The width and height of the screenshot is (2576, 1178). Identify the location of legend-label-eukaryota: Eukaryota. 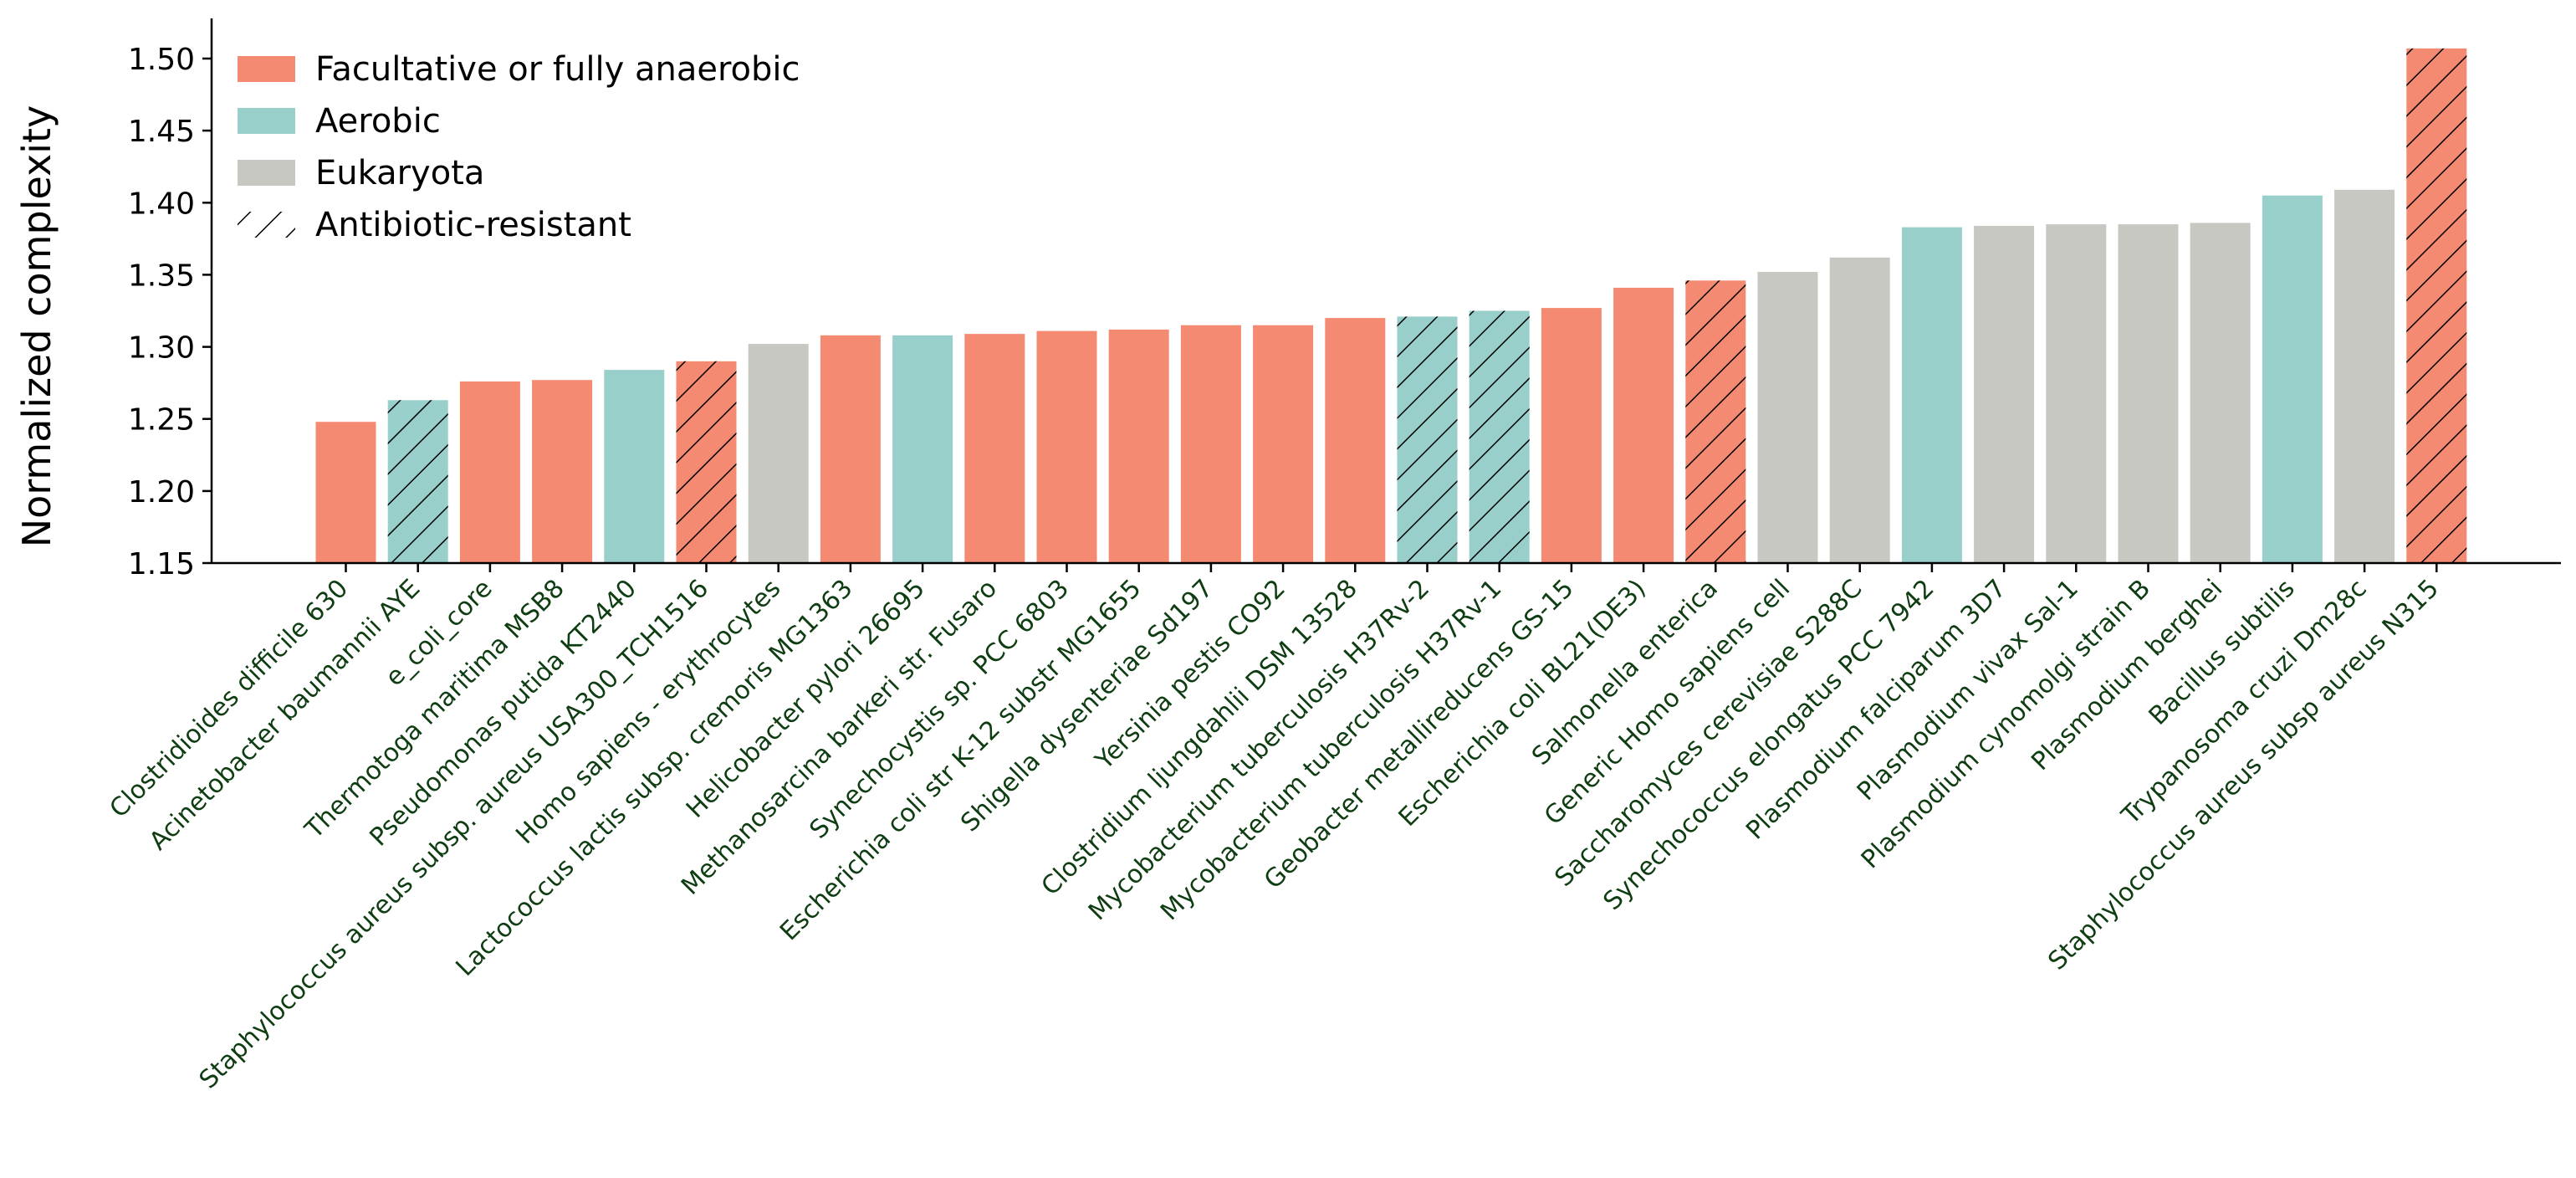
(399, 173).